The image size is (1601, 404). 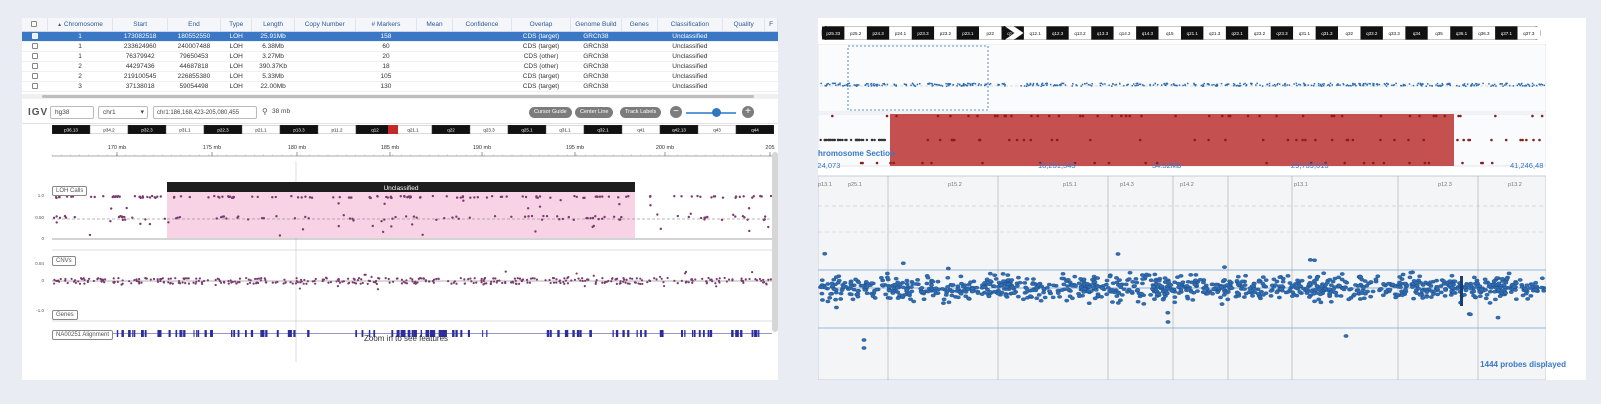 What do you see at coordinates (639, 25) in the screenshot?
I see `column-header: Genes` at bounding box center [639, 25].